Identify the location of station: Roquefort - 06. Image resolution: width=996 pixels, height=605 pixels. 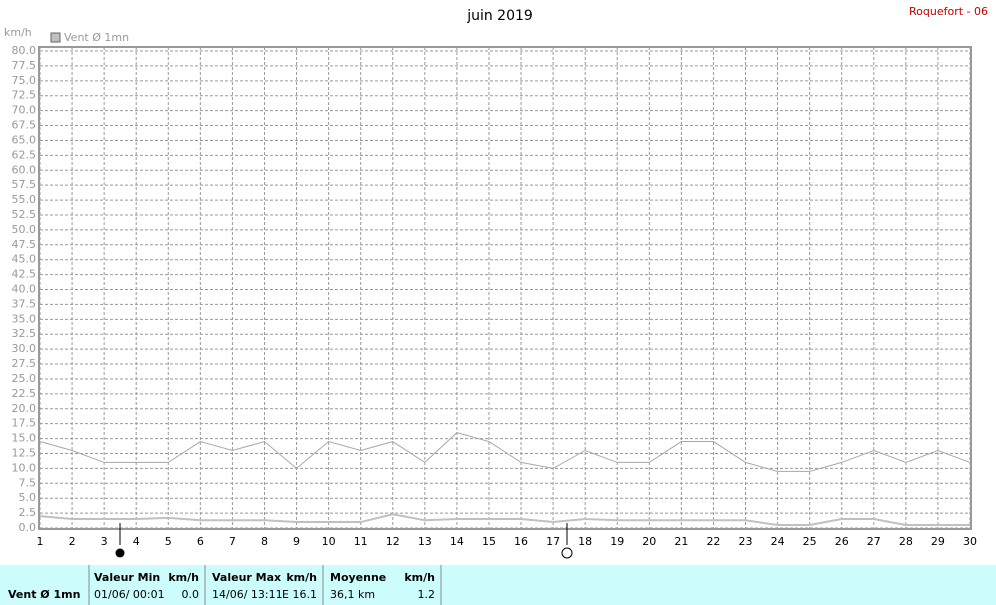
(948, 11).